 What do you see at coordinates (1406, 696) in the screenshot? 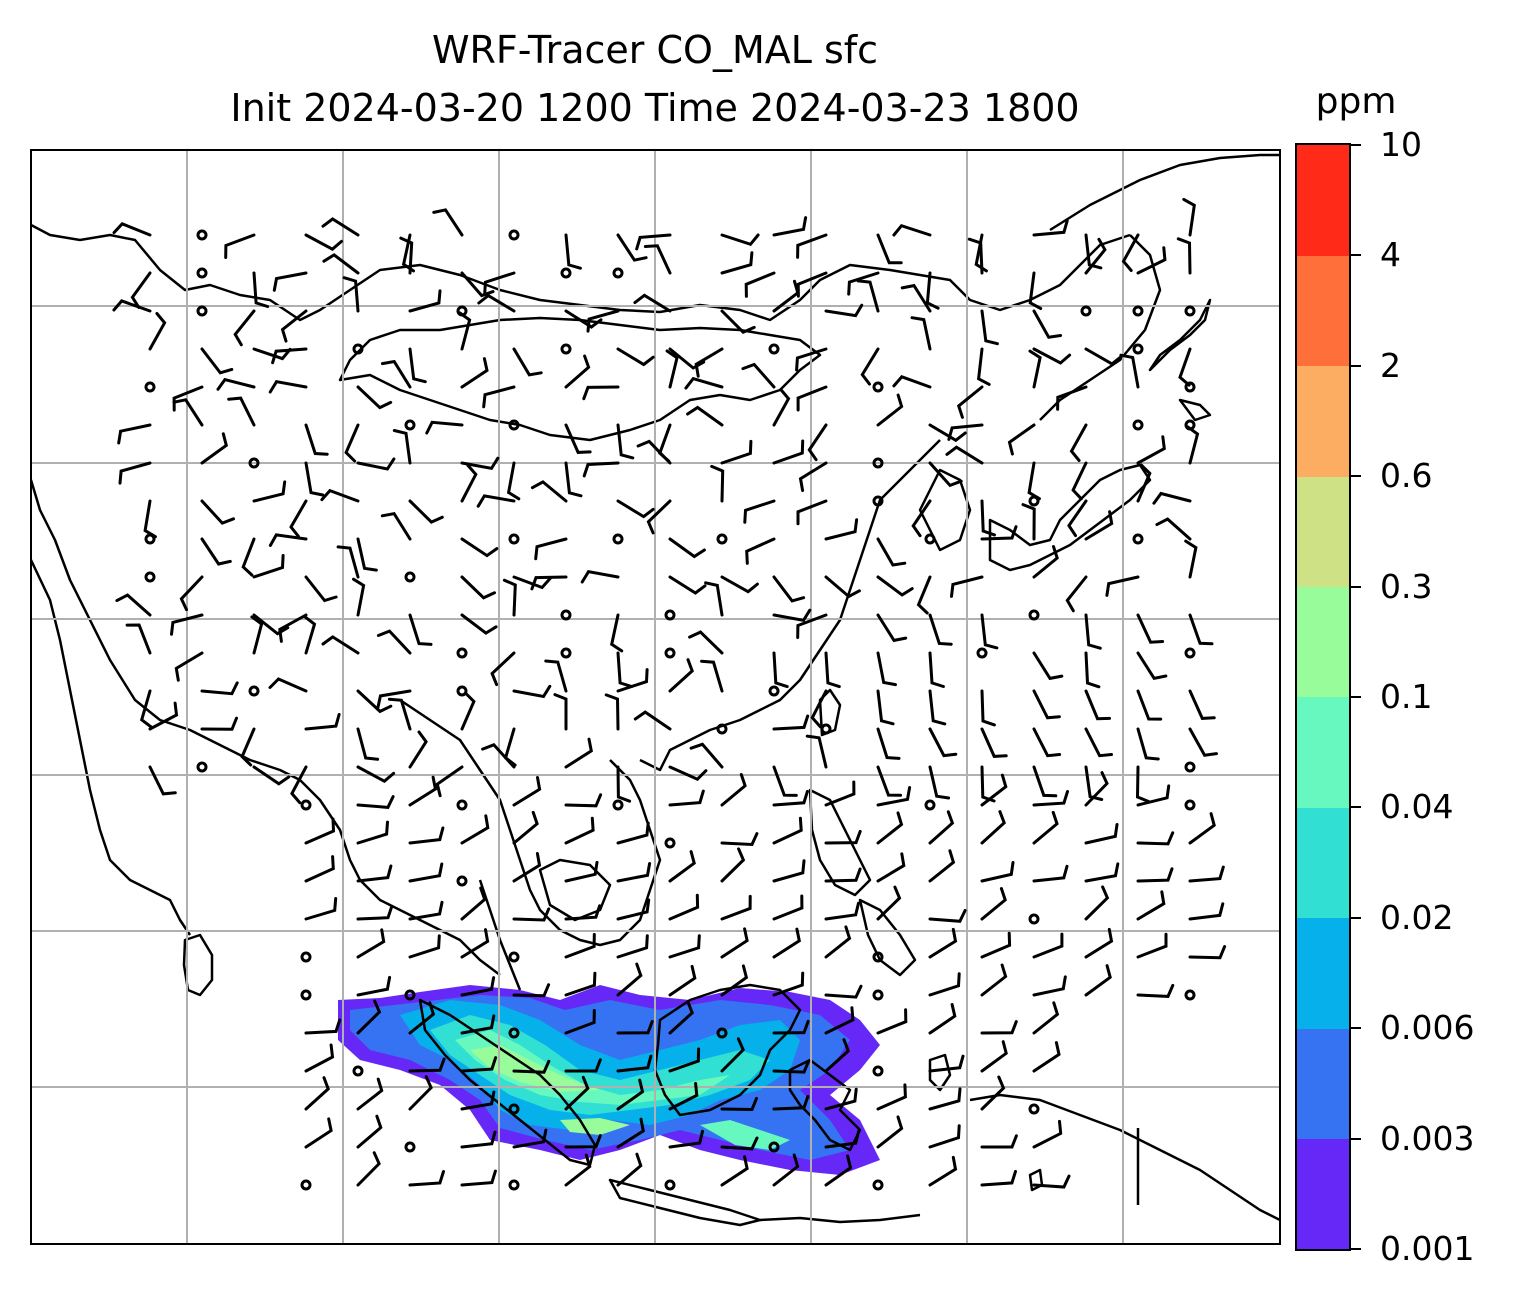
I see `colorbar-tick-label: 0.1` at bounding box center [1406, 696].